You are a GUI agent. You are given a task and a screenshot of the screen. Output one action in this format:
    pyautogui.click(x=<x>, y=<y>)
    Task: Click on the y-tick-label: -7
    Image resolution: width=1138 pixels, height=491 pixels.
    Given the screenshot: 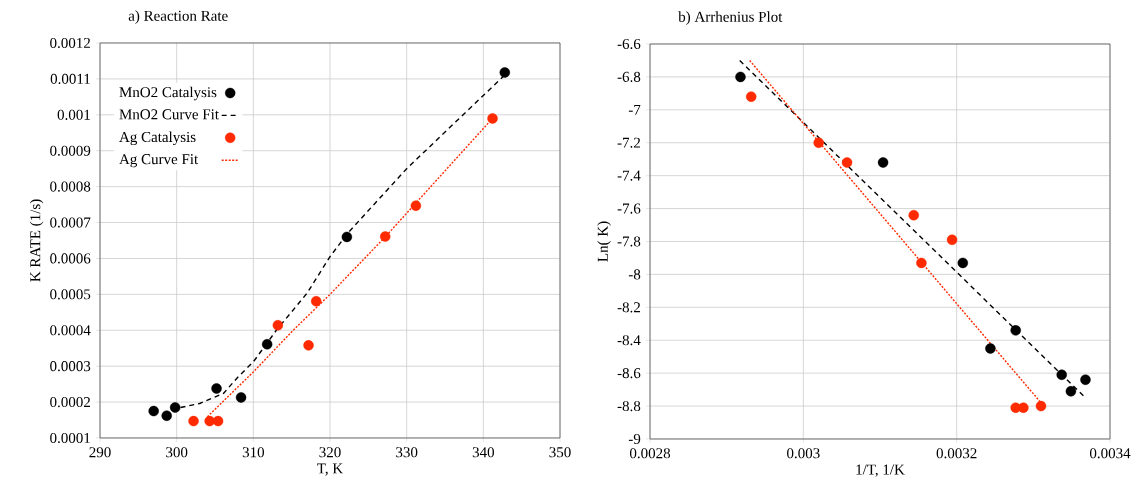 What is the action you would take?
    pyautogui.click(x=634, y=109)
    